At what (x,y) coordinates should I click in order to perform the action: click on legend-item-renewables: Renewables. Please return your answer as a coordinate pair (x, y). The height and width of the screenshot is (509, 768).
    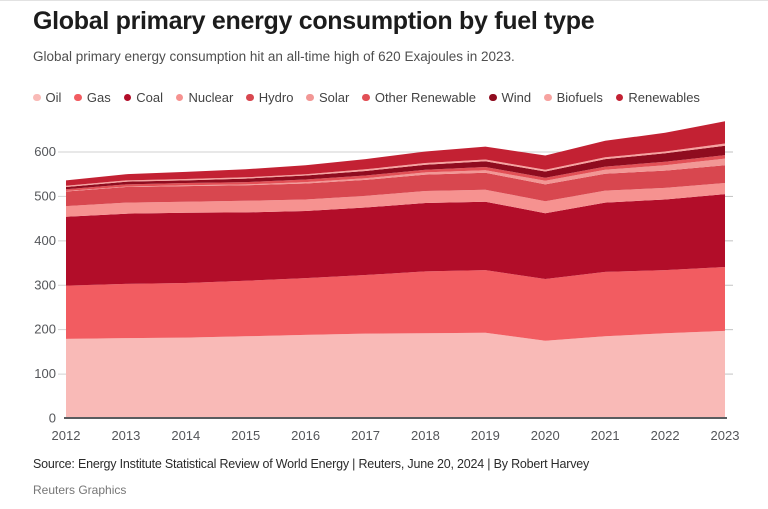
    Looking at the image, I should click on (657, 97).